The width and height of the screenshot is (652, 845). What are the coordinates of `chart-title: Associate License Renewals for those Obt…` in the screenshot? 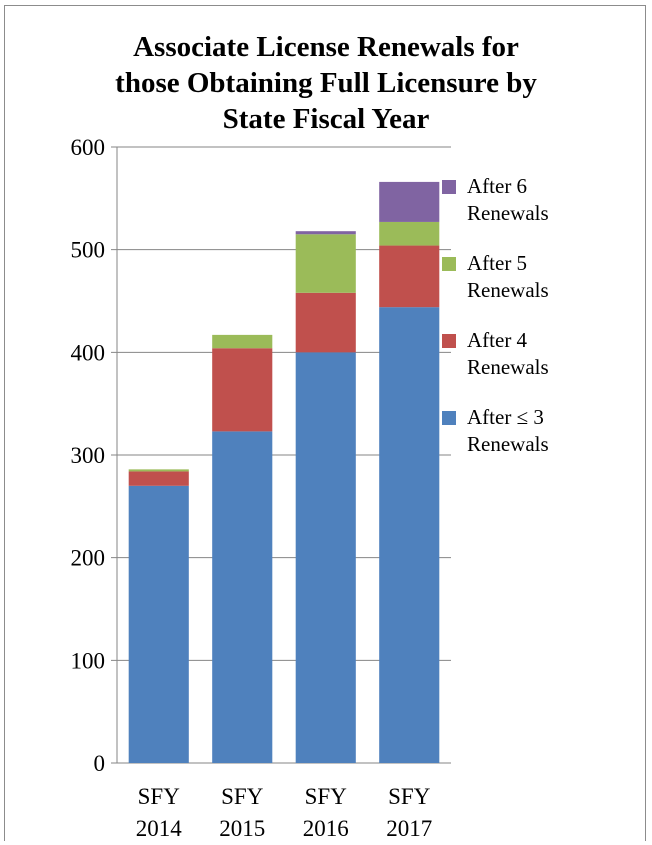 It's located at (326, 83).